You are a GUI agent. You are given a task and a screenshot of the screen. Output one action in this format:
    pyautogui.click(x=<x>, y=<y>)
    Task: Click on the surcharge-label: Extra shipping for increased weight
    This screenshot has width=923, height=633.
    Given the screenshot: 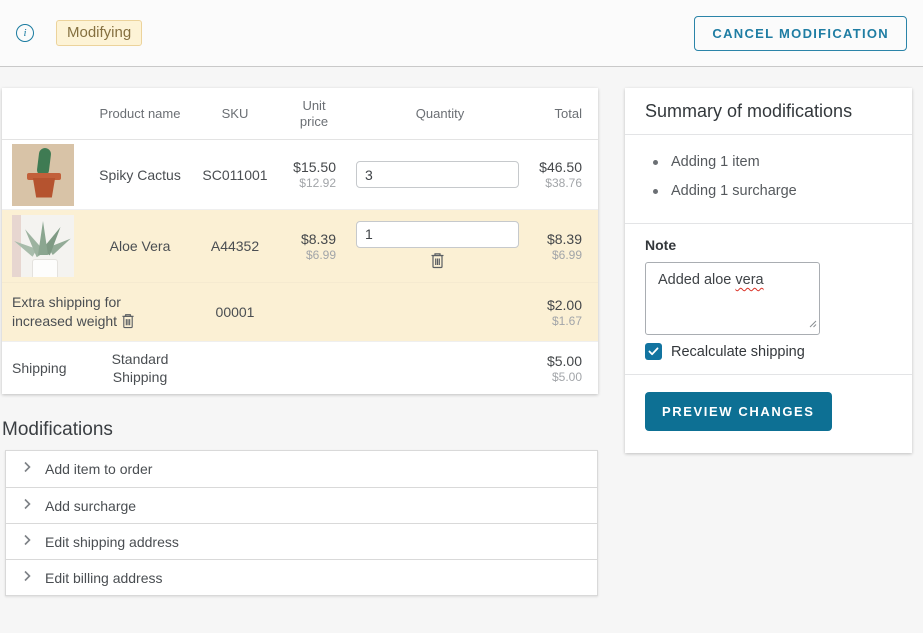 What is the action you would take?
    pyautogui.click(x=66, y=311)
    